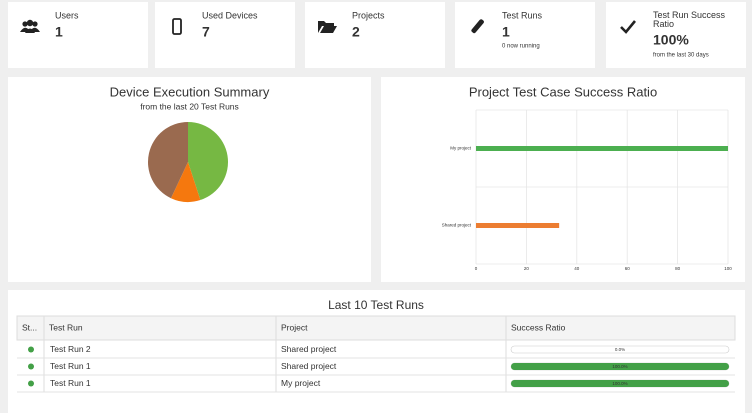 This screenshot has width=752, height=413. I want to click on header-cell: Test Run, so click(66, 327).